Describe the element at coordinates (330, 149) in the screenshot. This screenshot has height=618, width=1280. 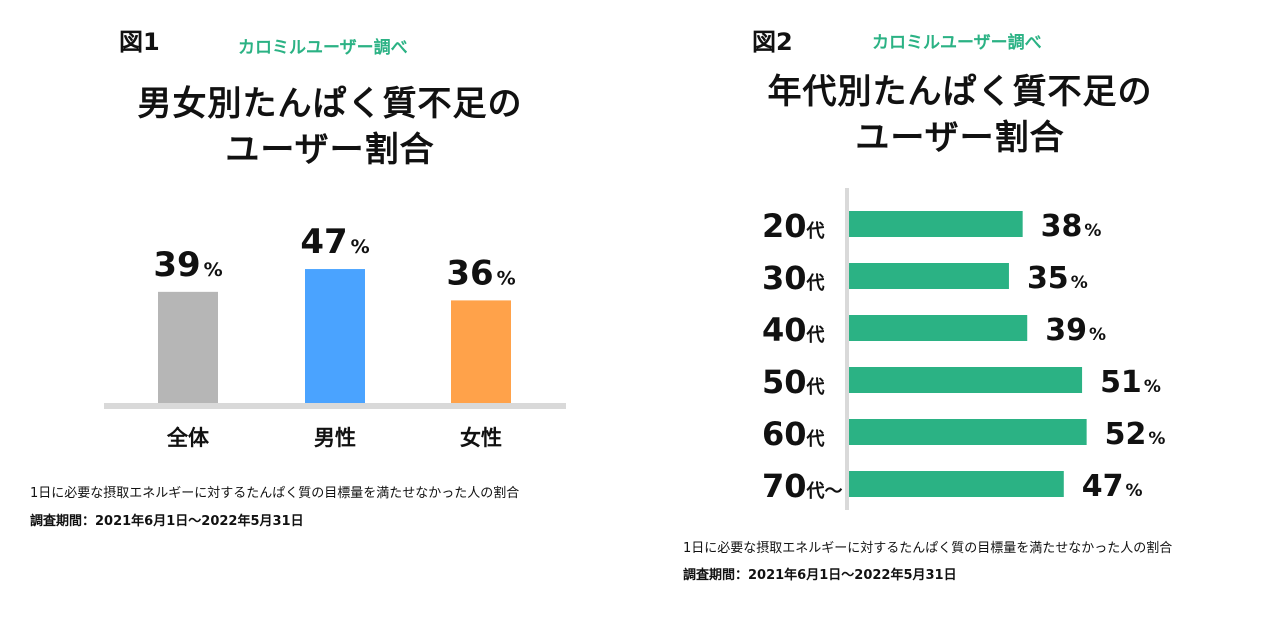
I see `figure1-title-line2: ユーザー割合` at that location.